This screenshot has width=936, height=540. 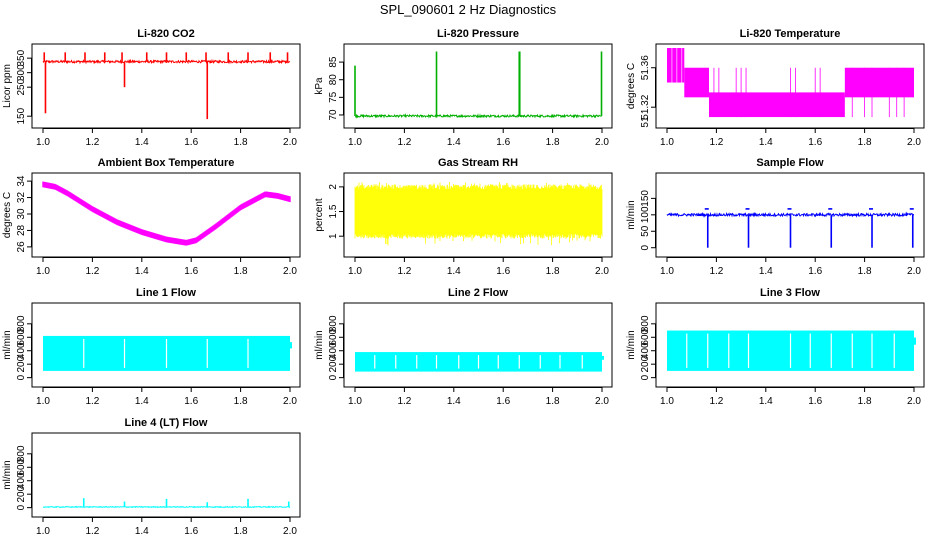 I want to click on panel-title: Line 4 (LT) Flow, so click(x=166, y=423).